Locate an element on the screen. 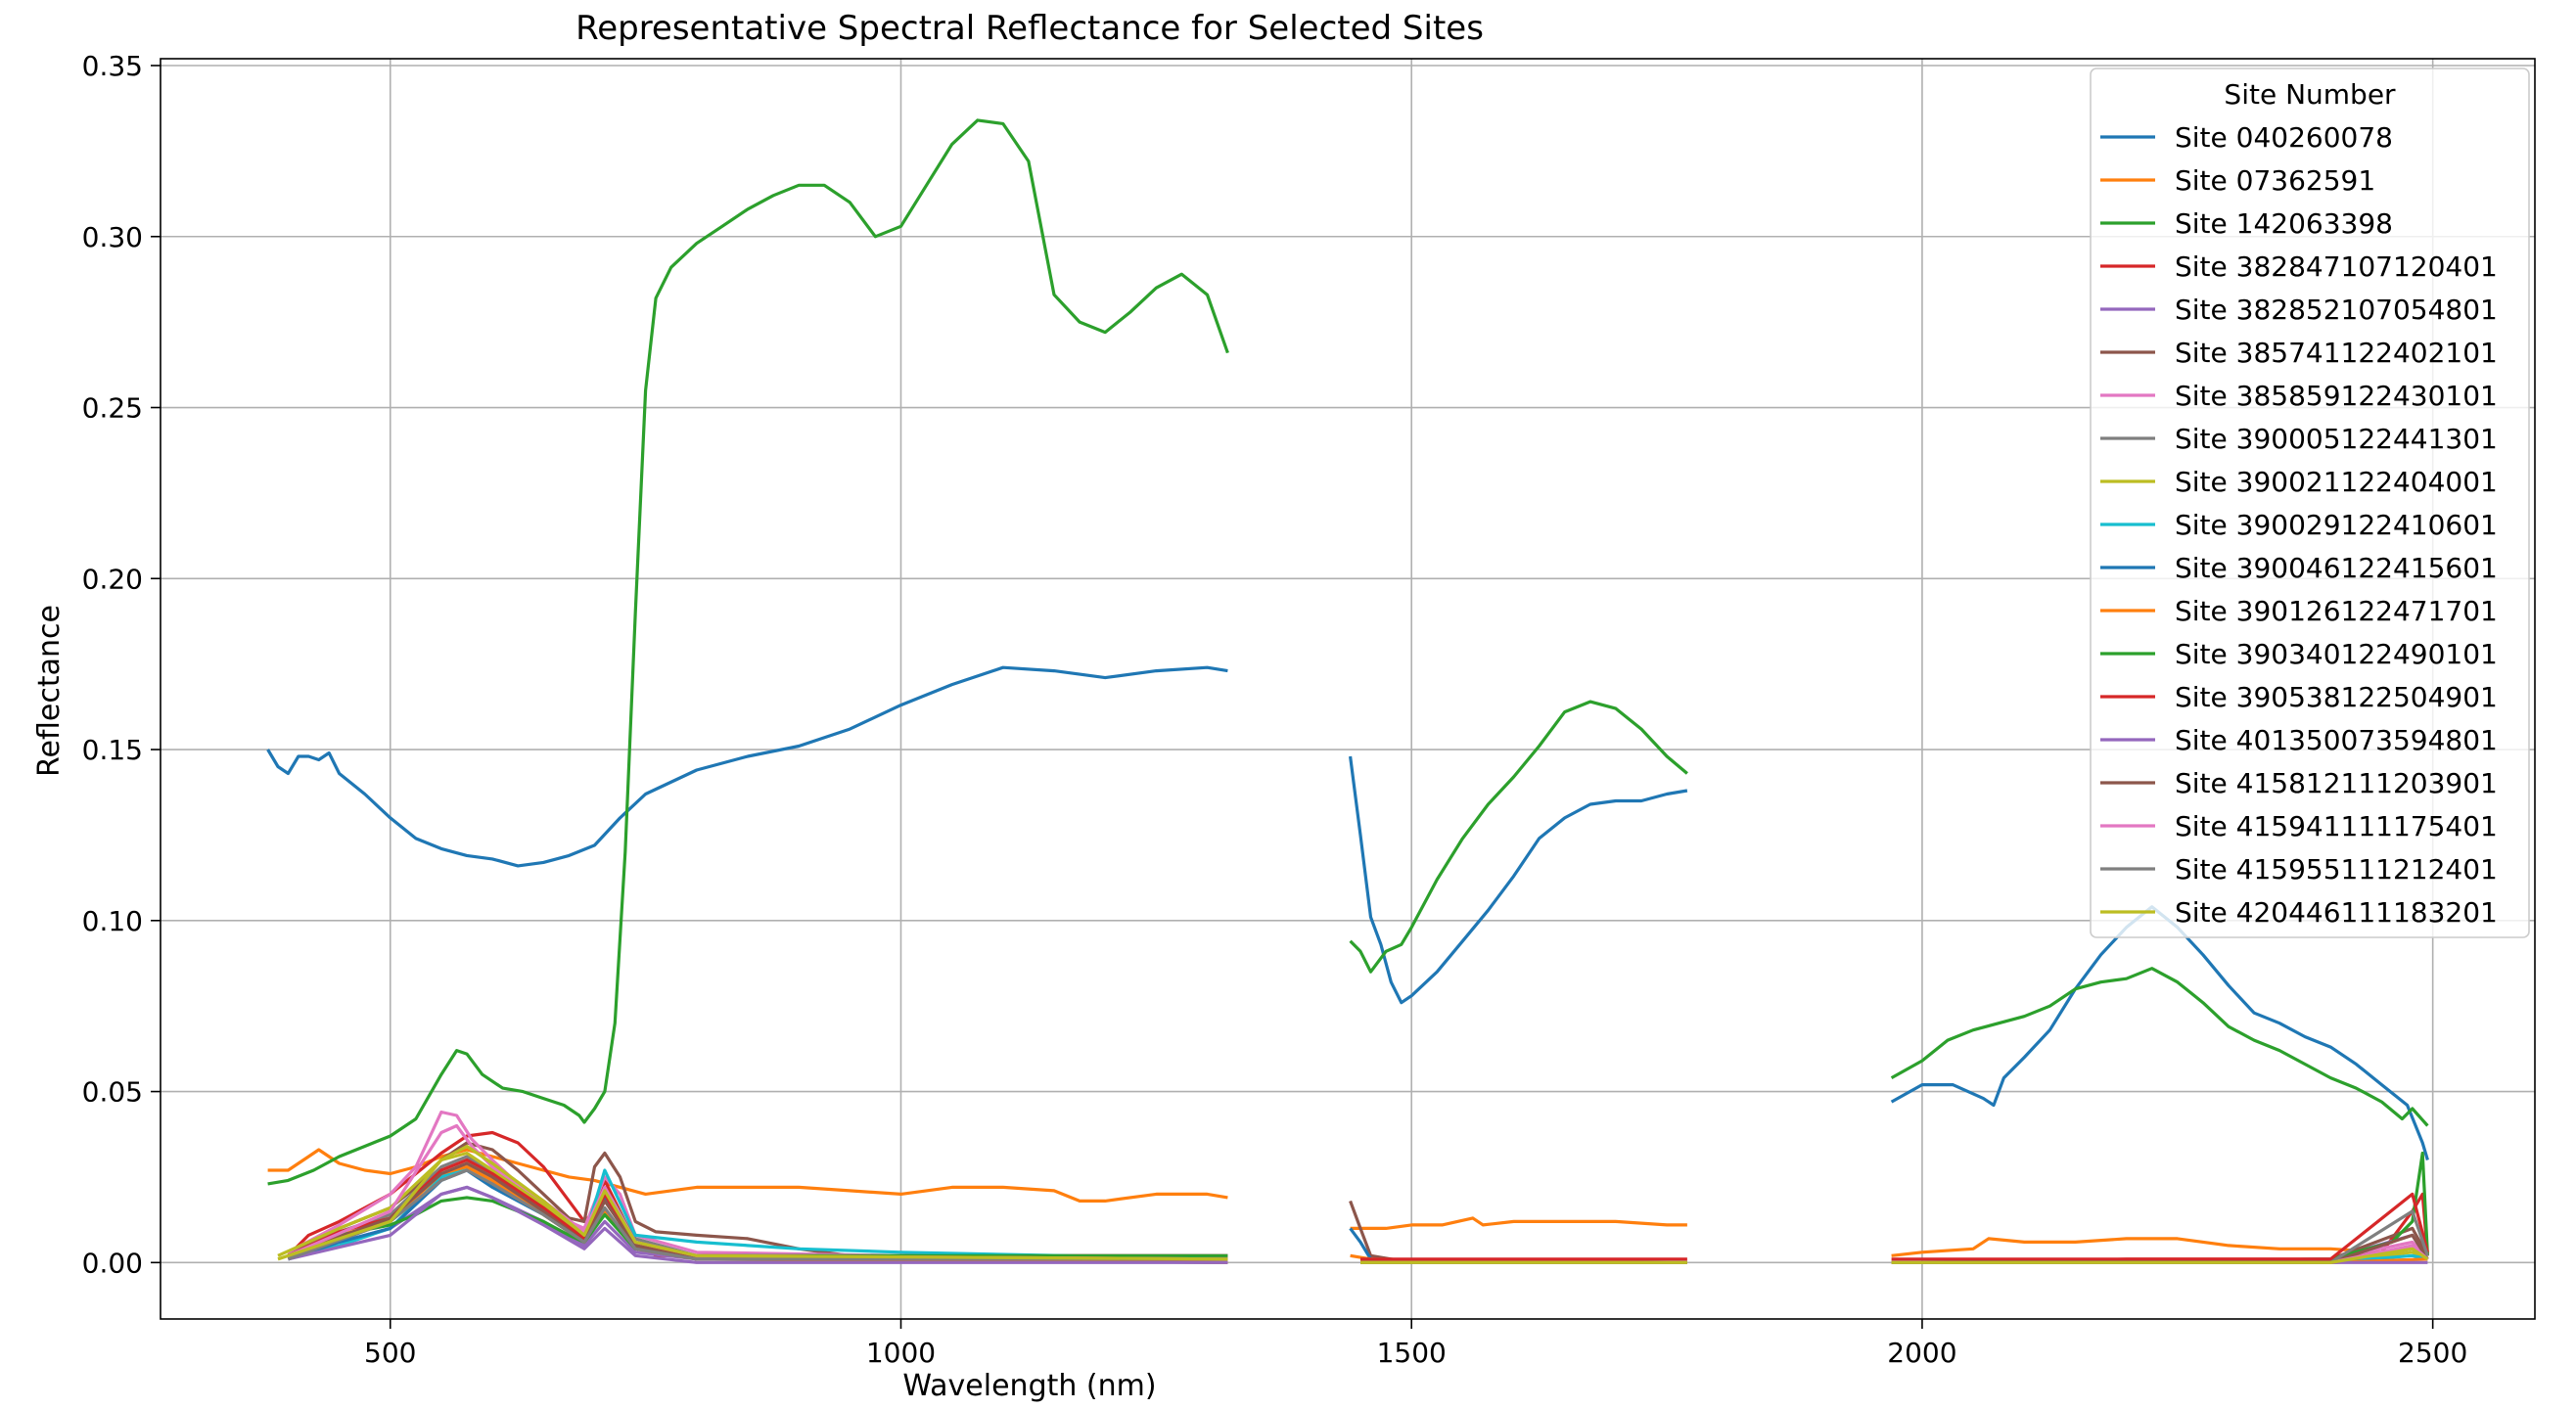  legend-entry: Site 401350073594801 is located at coordinates (2299, 740).